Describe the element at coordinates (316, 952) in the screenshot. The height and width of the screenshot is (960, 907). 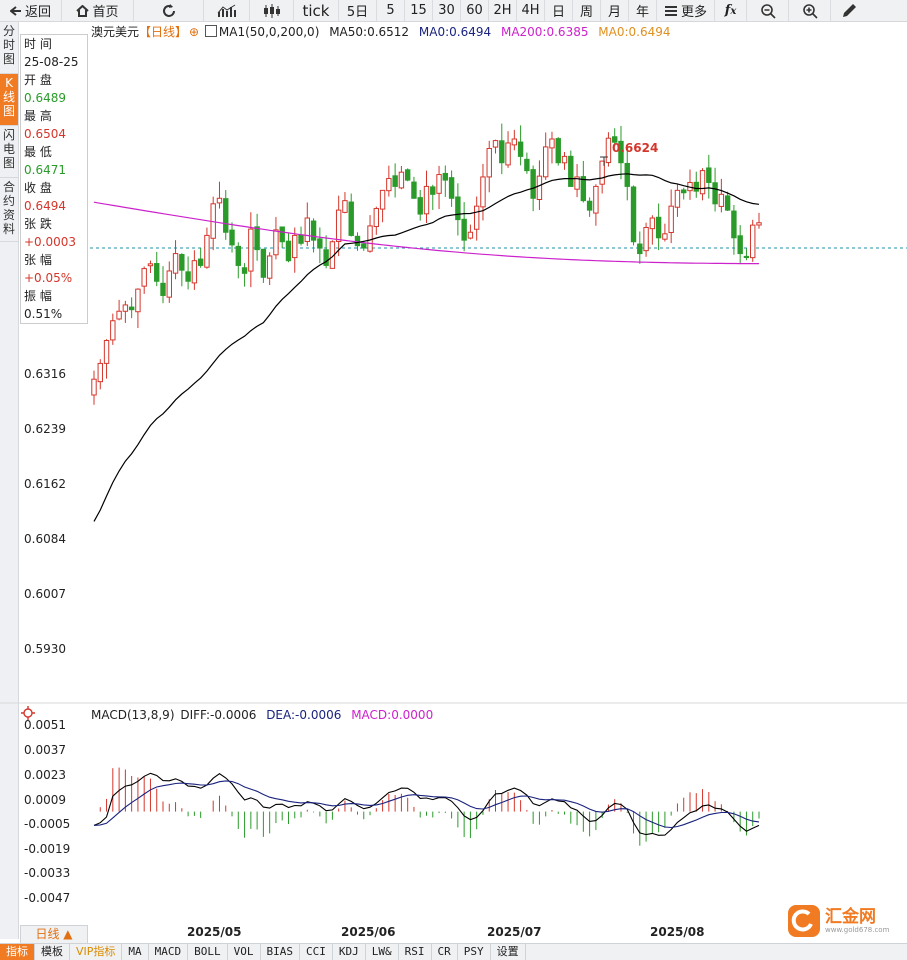
I see `tab-cci: CCI` at that location.